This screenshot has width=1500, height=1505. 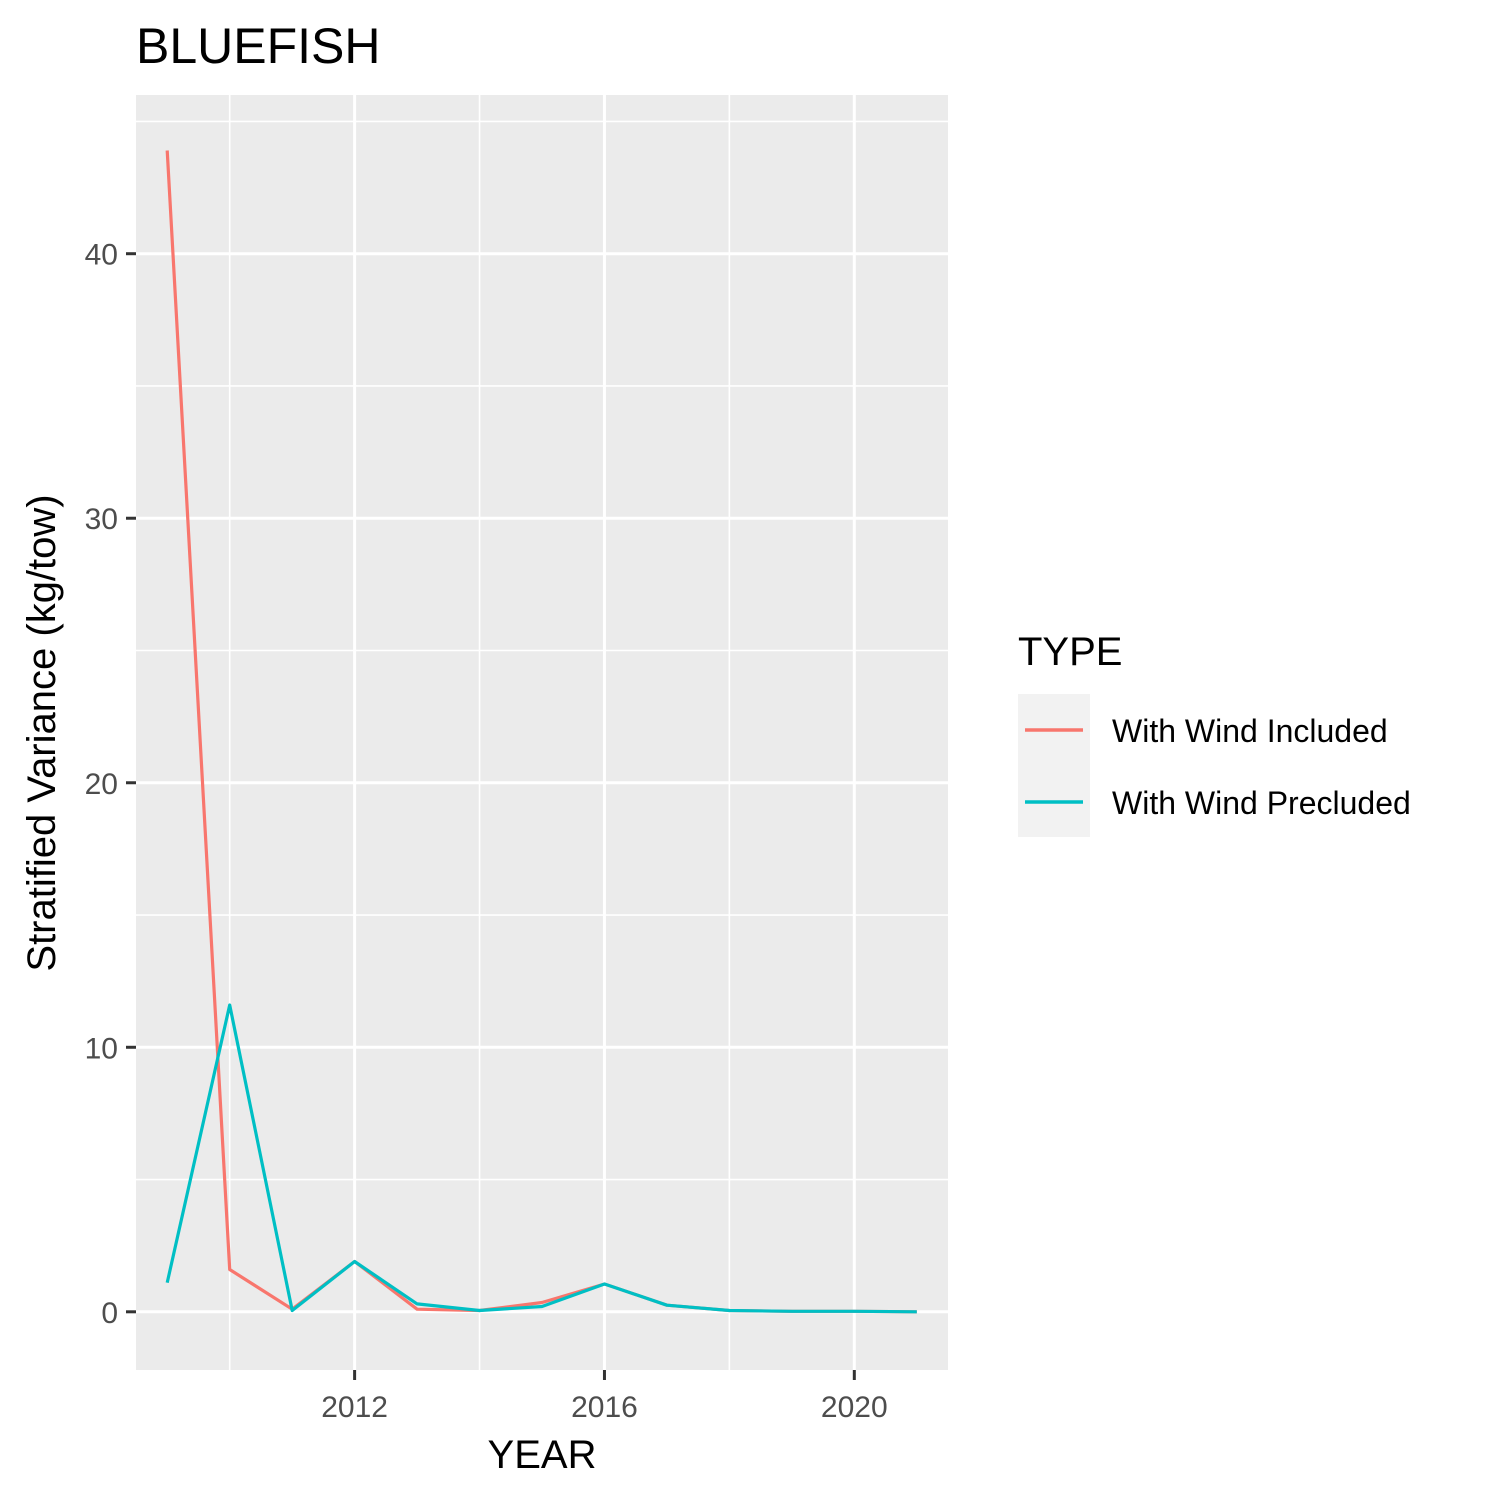 I want to click on y-tick-label: 0, so click(x=109, y=1313).